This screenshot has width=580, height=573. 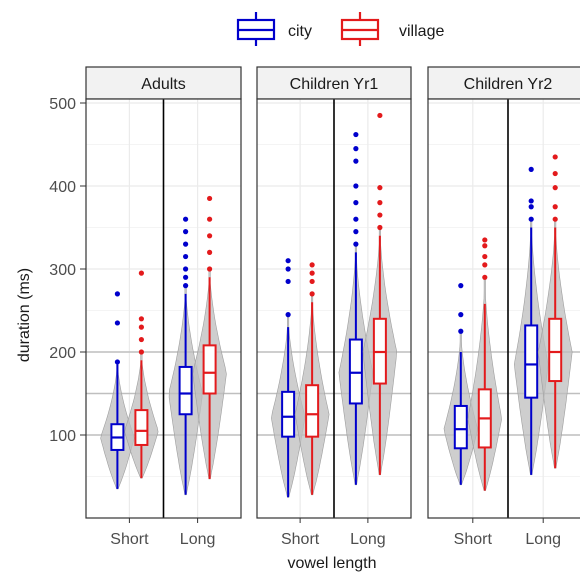 What do you see at coordinates (360, 29) in the screenshot?
I see `legend-key-village` at bounding box center [360, 29].